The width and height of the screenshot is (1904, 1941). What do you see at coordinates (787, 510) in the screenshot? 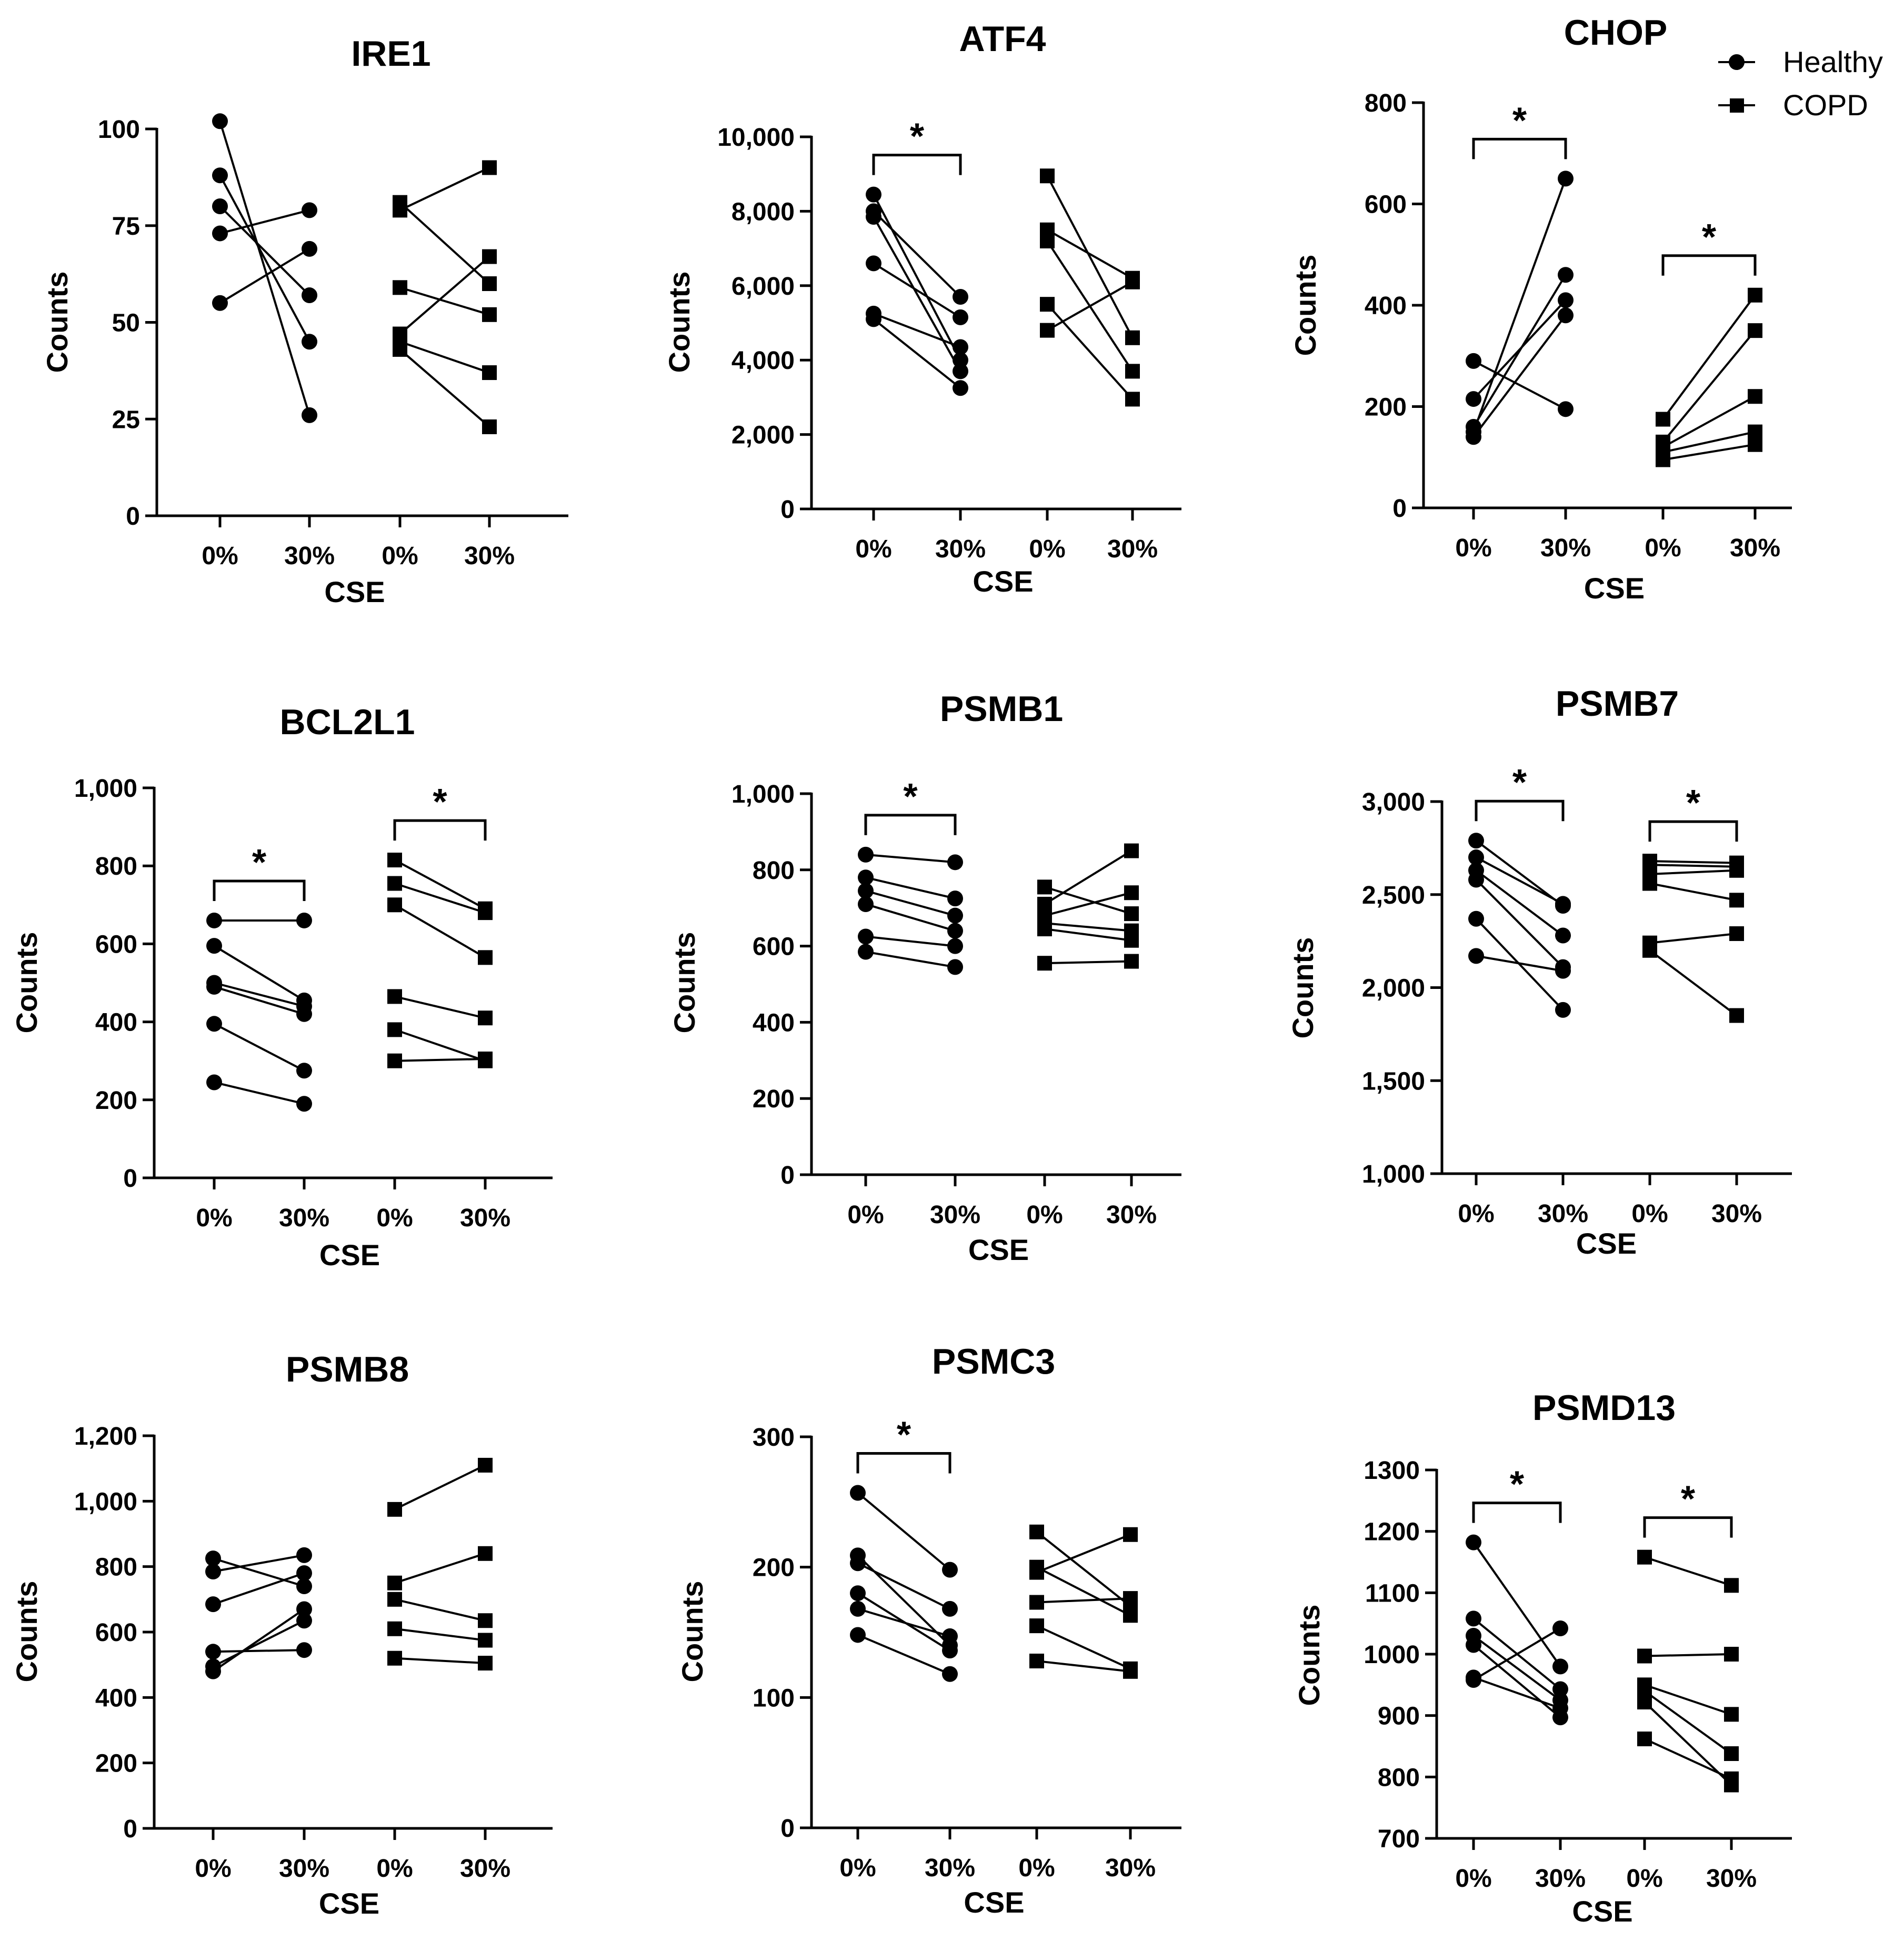
I see `y-tick-label: 0` at bounding box center [787, 510].